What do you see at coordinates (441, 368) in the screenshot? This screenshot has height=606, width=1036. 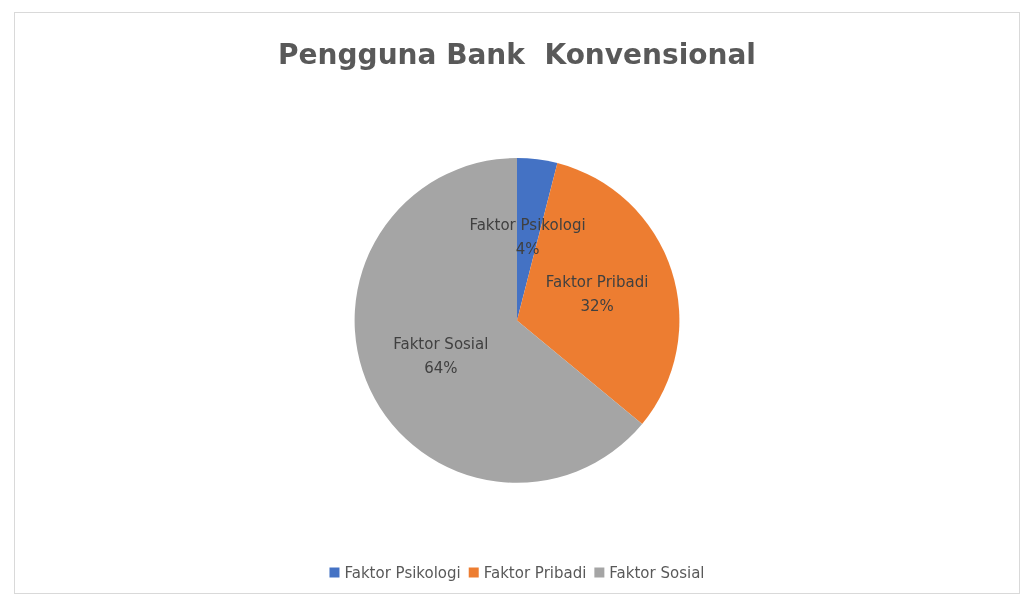 I see `data-label: 64%` at bounding box center [441, 368].